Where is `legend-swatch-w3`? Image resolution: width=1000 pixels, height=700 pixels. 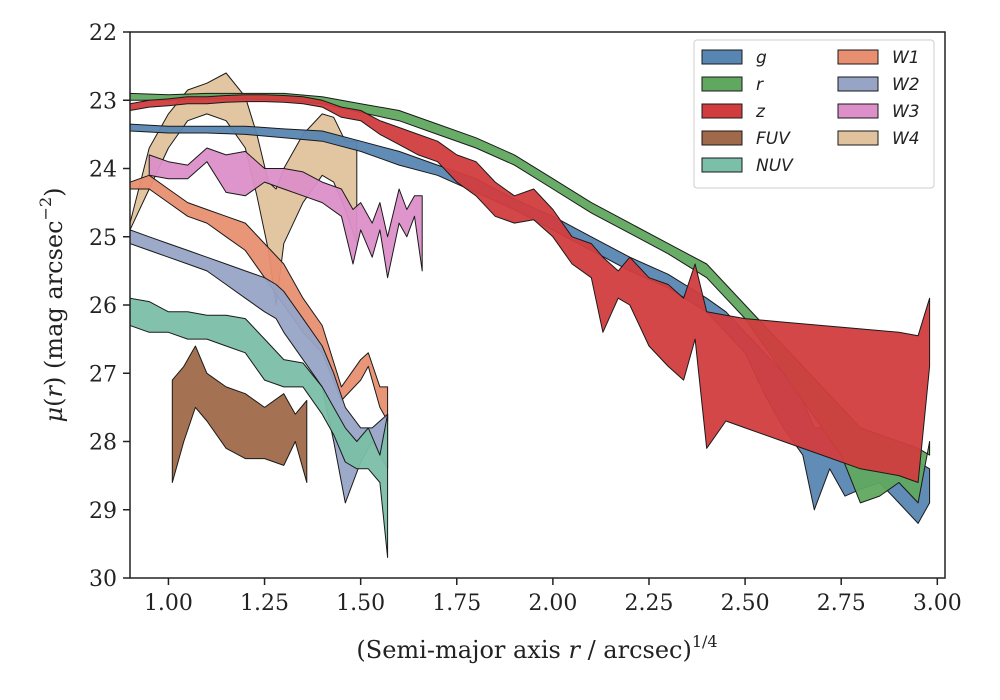 legend-swatch-w3 is located at coordinates (858, 111).